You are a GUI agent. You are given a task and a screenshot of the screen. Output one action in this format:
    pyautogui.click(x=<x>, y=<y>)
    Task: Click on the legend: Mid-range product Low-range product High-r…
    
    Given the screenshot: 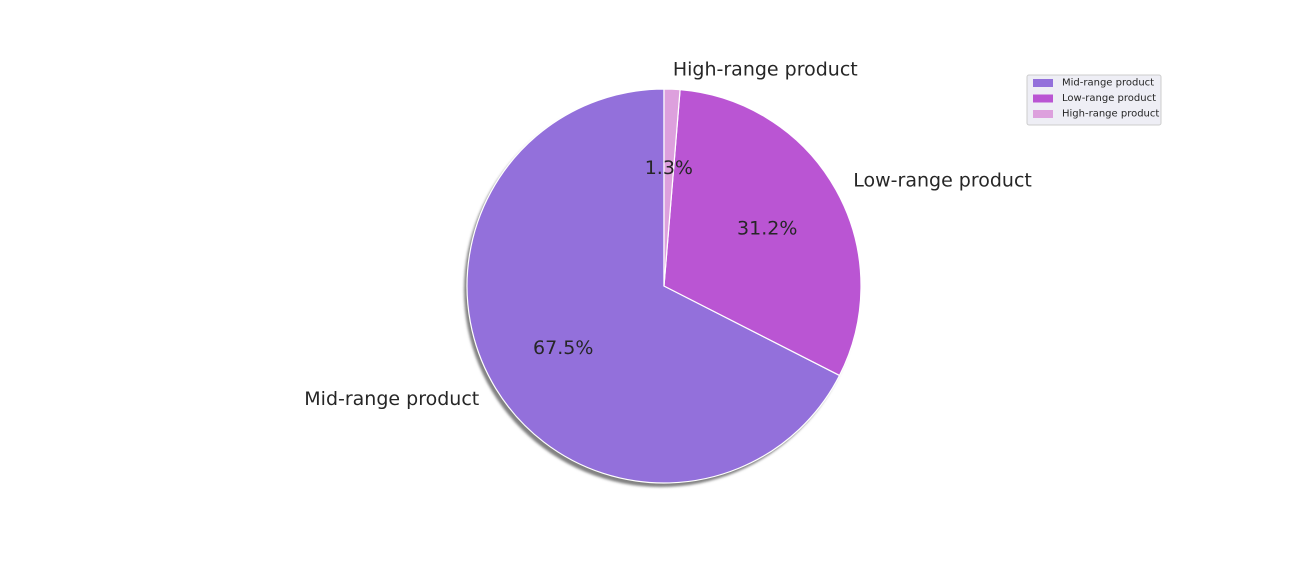 What is the action you would take?
    pyautogui.click(x=1094, y=100)
    